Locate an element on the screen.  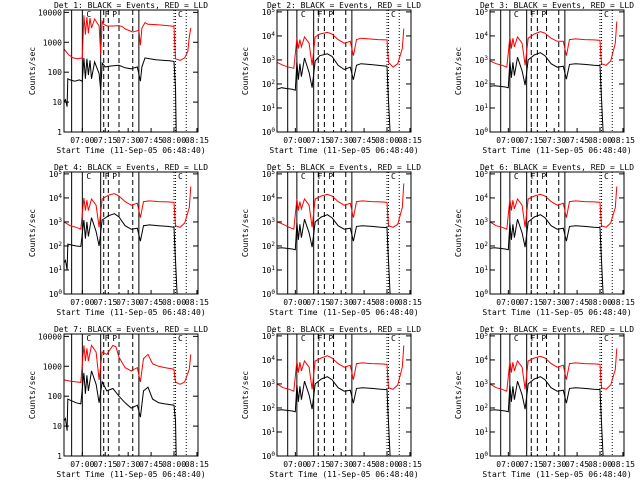
chart-title: Det 5: BLACK = Events, RED = LLD is located at coordinates (344, 167).